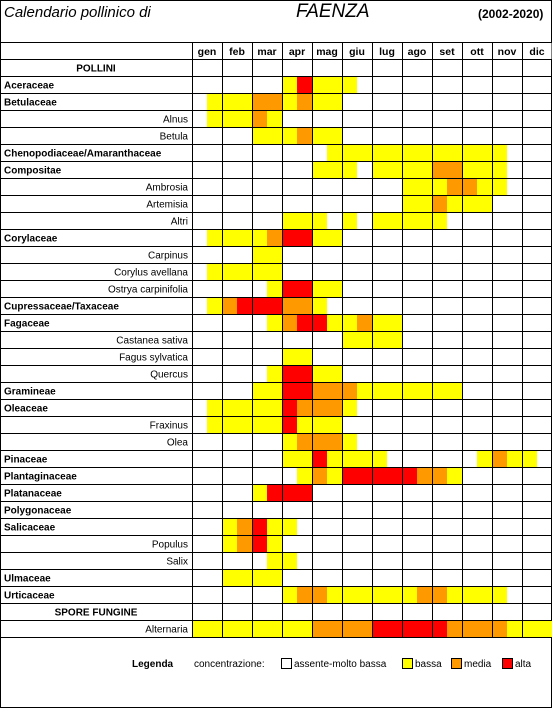 Image resolution: width=552 pixels, height=708 pixels. What do you see at coordinates (26, 409) in the screenshot?
I see `row-label-oleaceae: Oleaceae` at bounding box center [26, 409].